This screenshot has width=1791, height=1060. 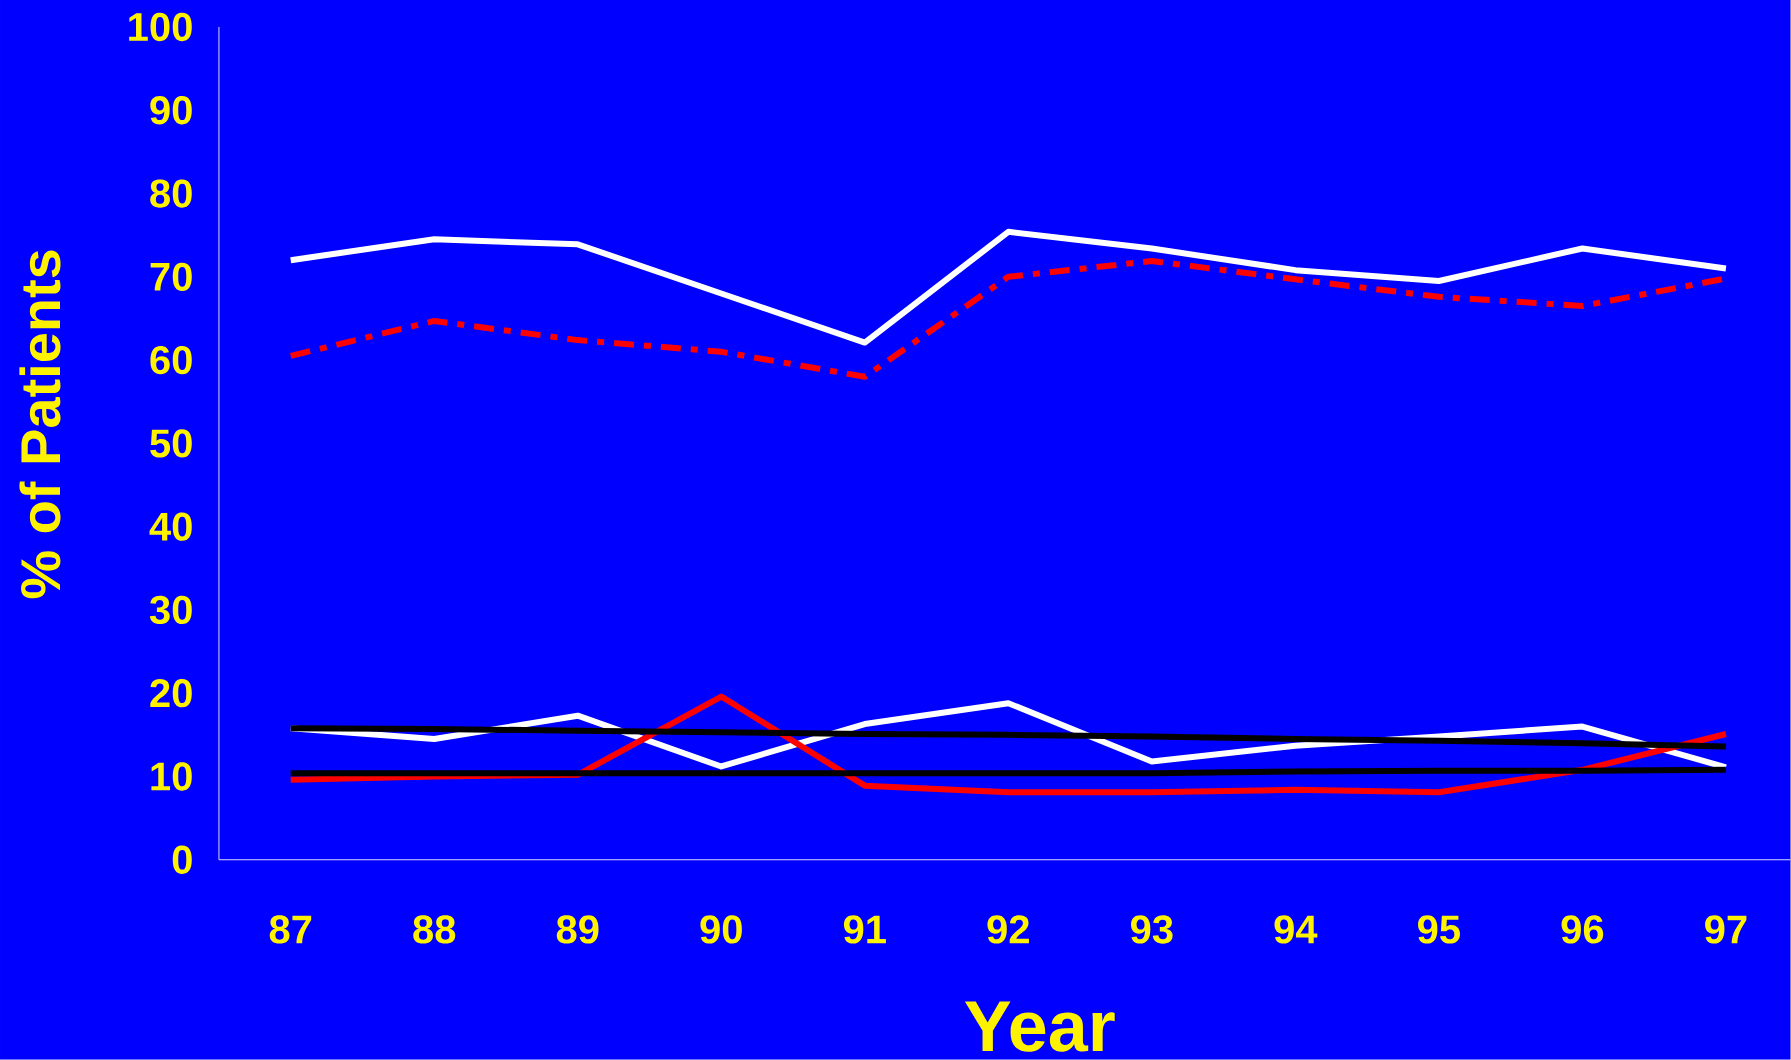 What do you see at coordinates (864, 929) in the screenshot?
I see `x-tick-label: 91` at bounding box center [864, 929].